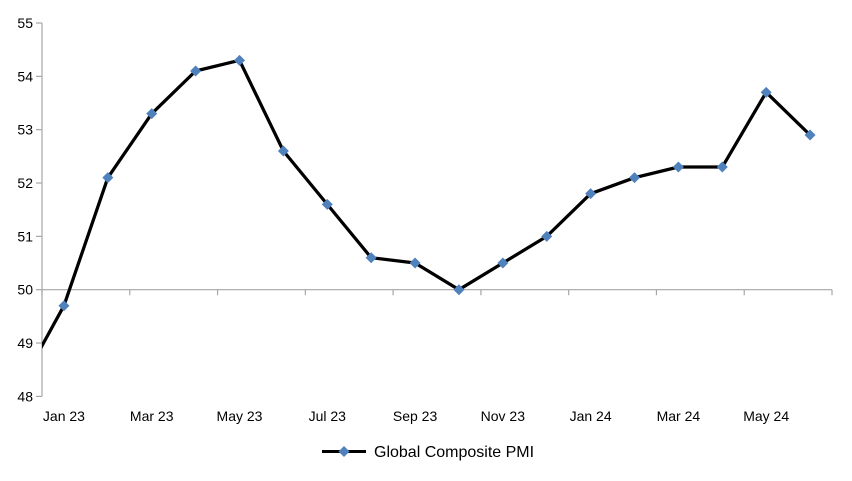 This screenshot has height=481, width=852. What do you see at coordinates (25, 236) in the screenshot?
I see `y-tick-label: 51` at bounding box center [25, 236].